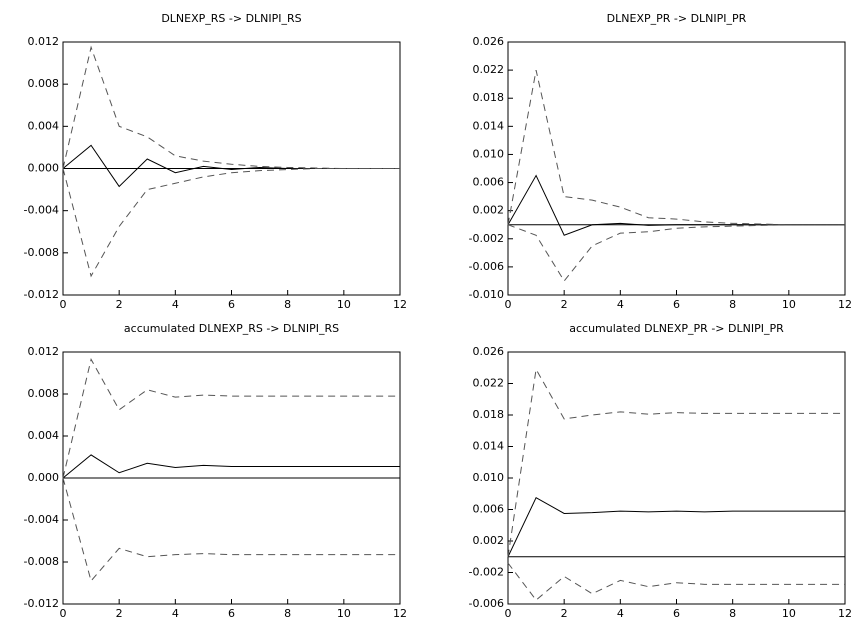 This screenshot has width=855, height=622. What do you see at coordinates (231, 18) in the screenshot?
I see `chart-title: DLNEXP_RS -> DLNIPI_RS` at bounding box center [231, 18].